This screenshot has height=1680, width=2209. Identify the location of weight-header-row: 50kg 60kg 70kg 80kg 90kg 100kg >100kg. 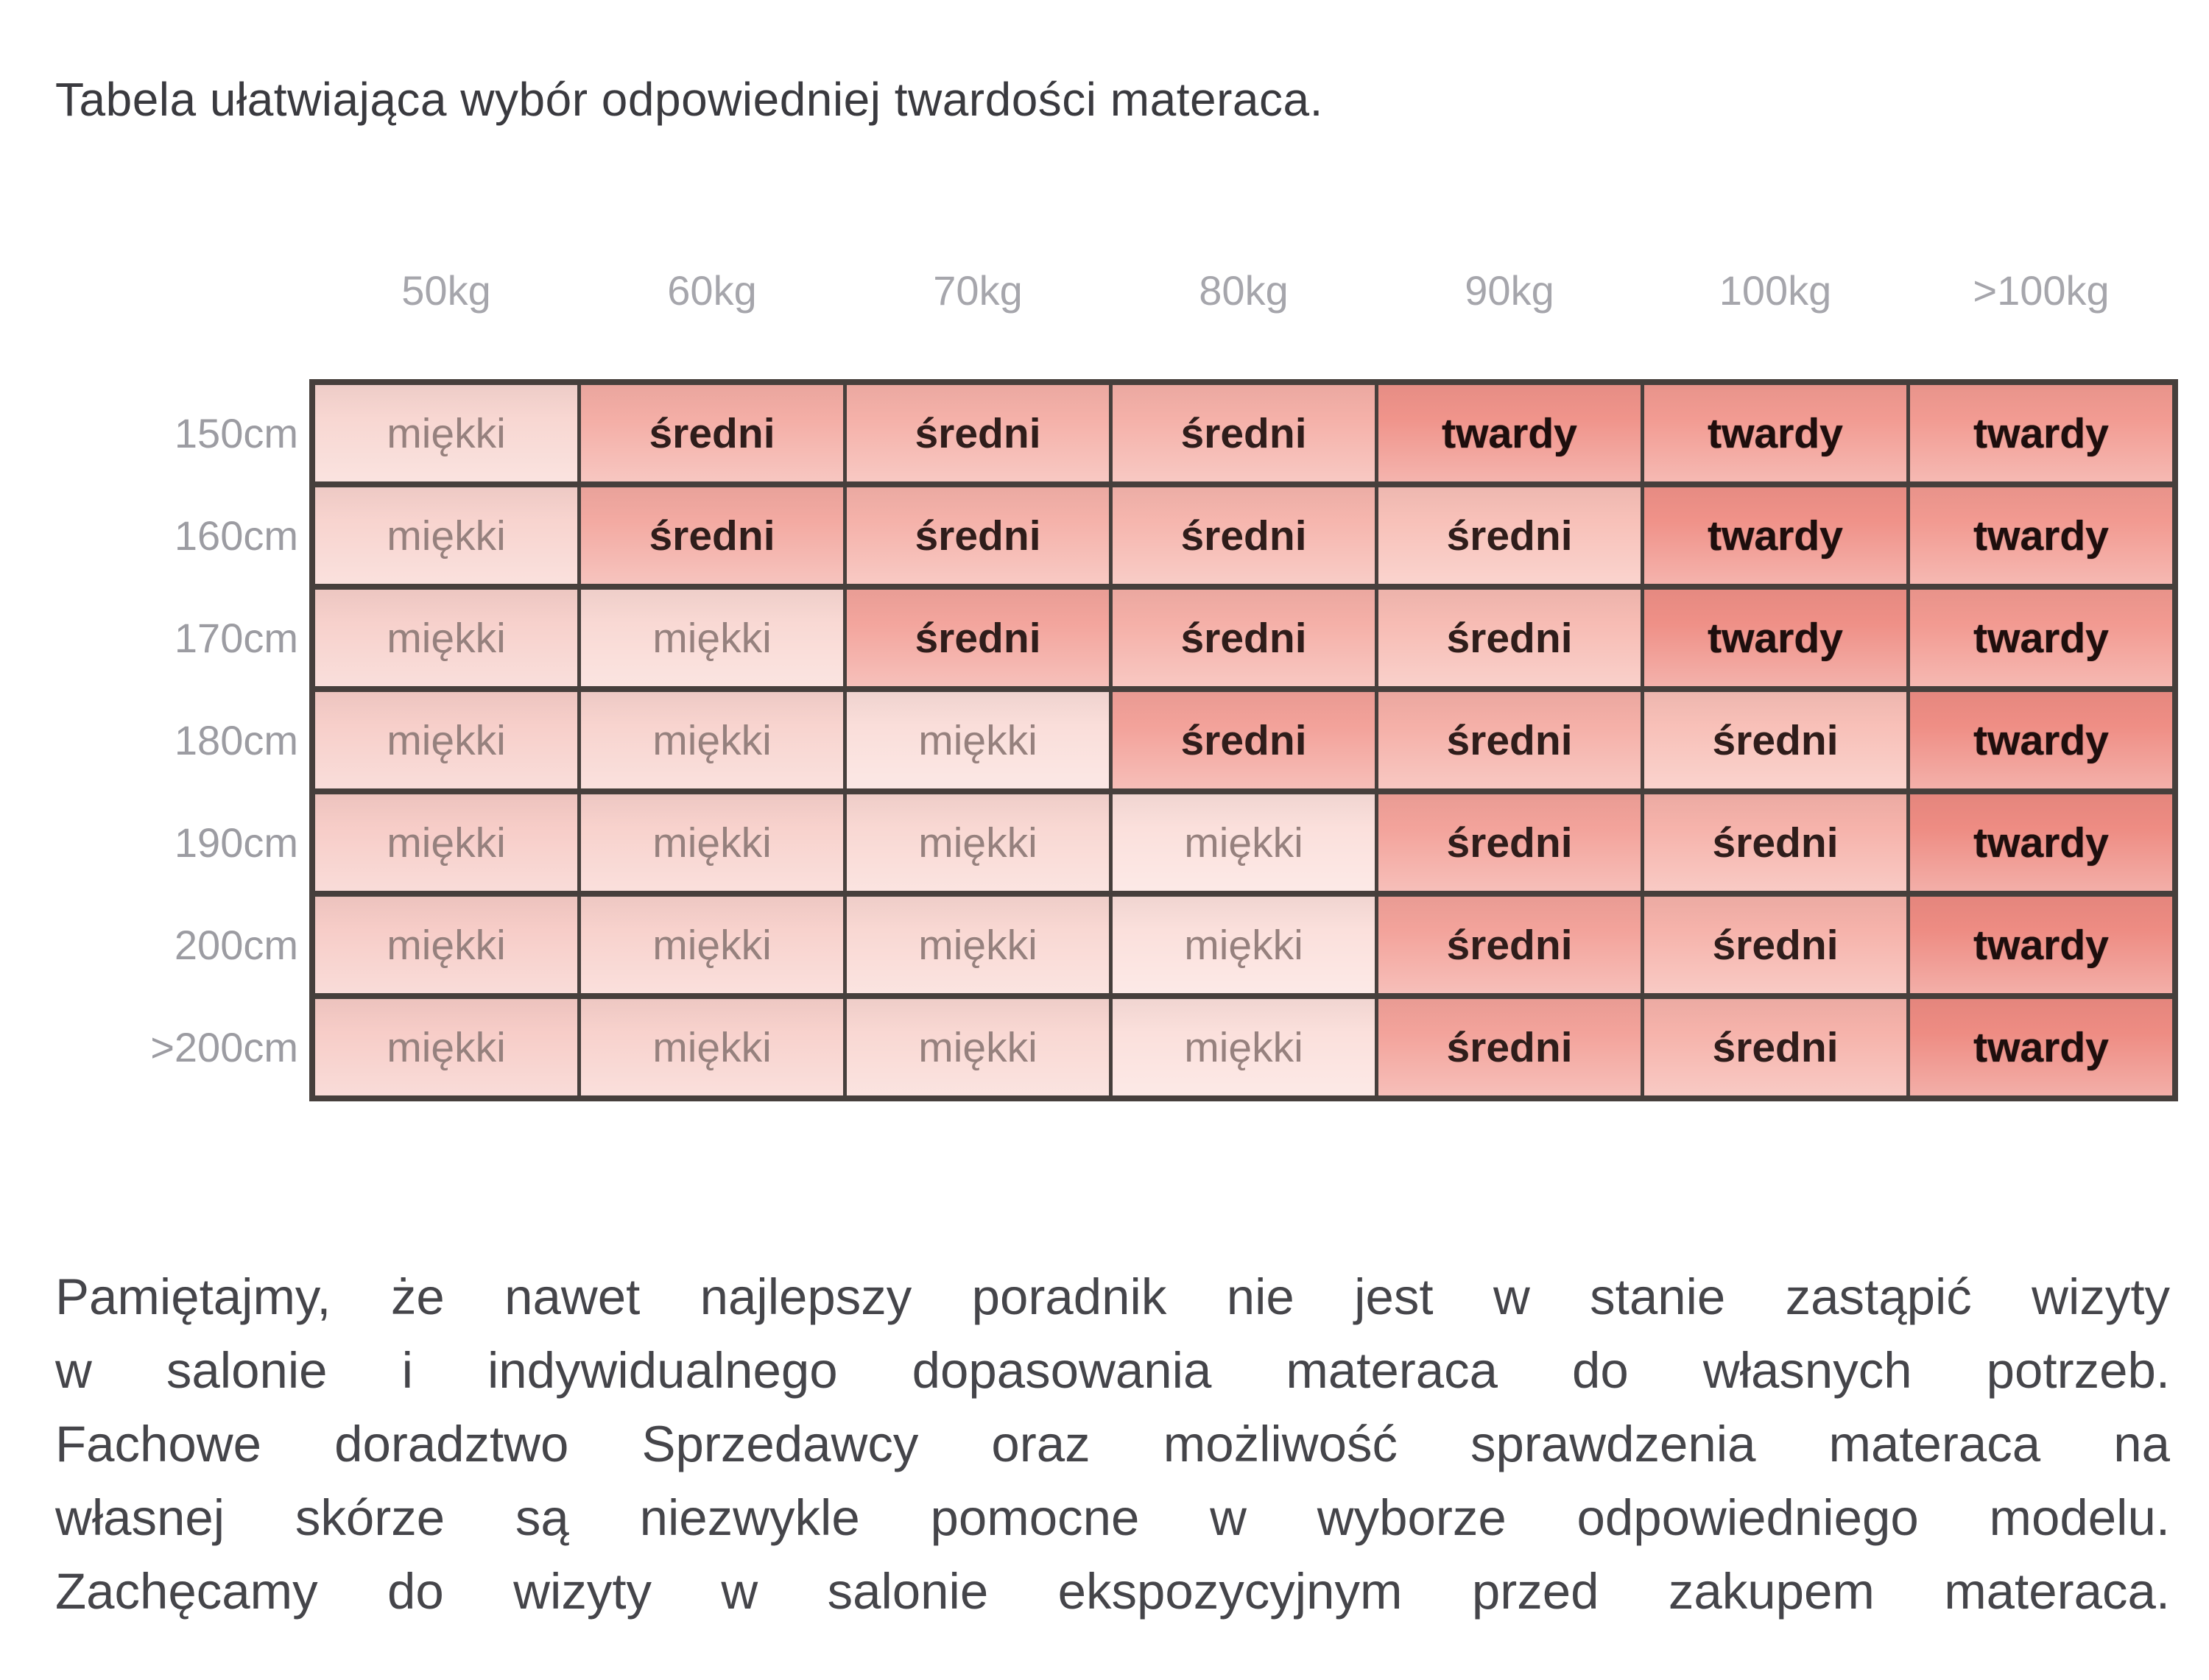
(1243, 290).